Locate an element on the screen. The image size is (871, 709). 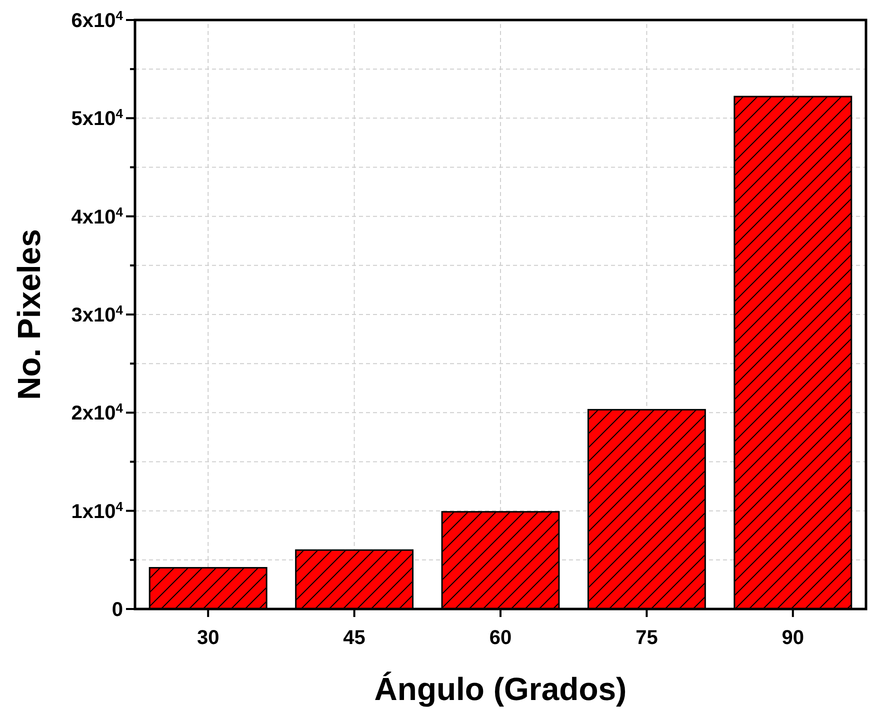
x-tick-label: 60 is located at coordinates (500, 638).